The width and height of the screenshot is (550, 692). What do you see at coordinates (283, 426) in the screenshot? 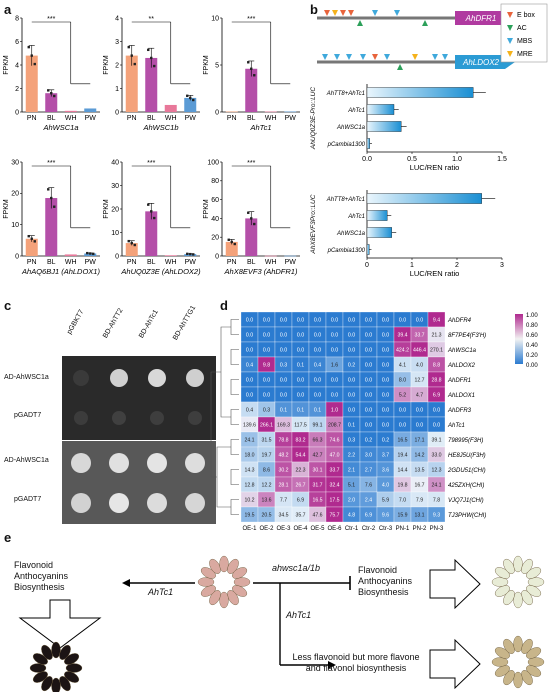
I see `heatmap-cell-value: 169.3` at bounding box center [283, 426].